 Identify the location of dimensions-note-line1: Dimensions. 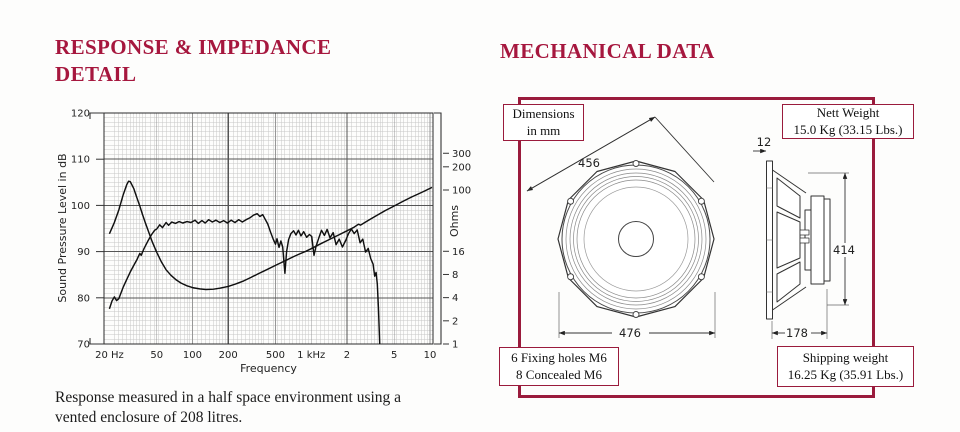
(543, 114).